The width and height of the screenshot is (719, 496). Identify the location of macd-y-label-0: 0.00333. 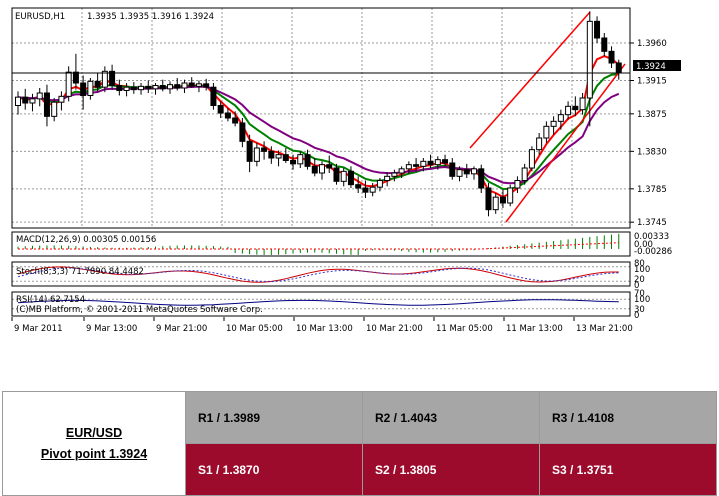
(651, 237).